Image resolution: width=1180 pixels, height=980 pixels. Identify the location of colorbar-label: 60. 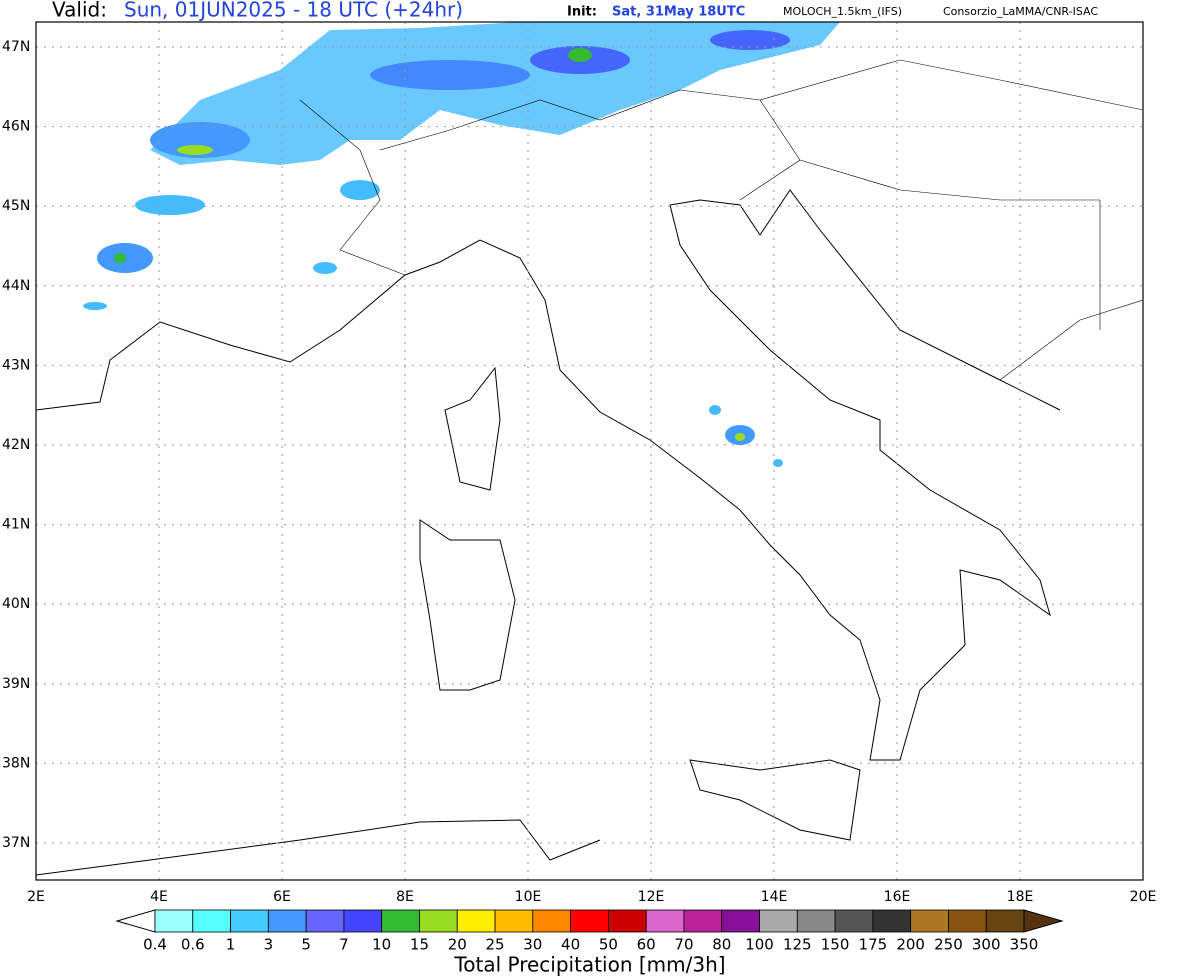
(646, 945).